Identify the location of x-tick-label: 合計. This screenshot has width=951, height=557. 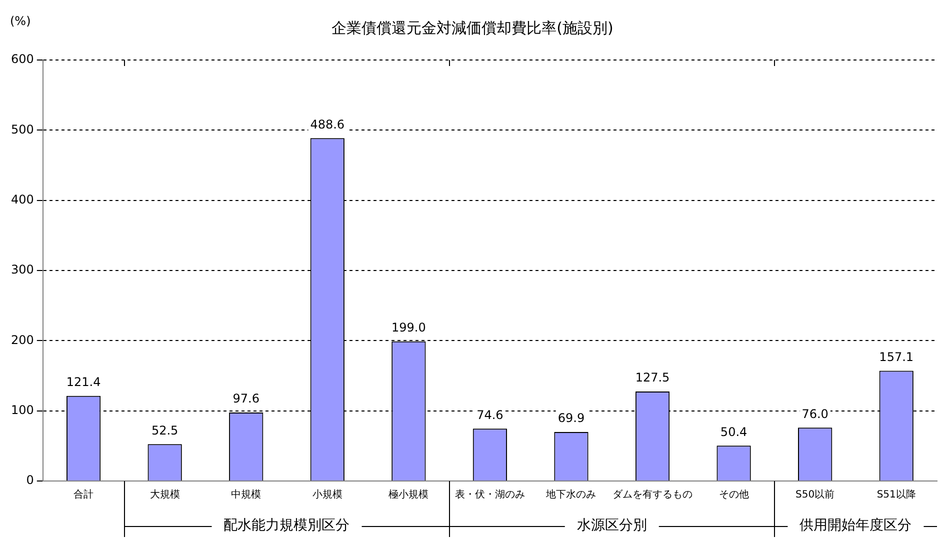
(84, 494).